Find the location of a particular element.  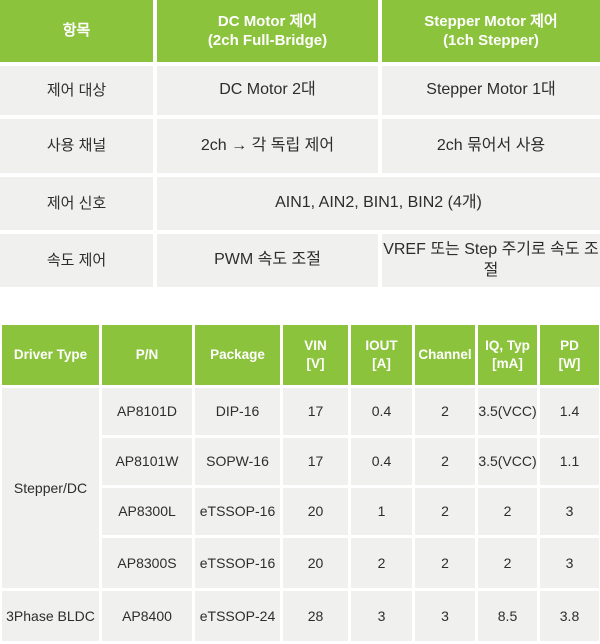

spec-header-channel: Channel is located at coordinates (445, 355).